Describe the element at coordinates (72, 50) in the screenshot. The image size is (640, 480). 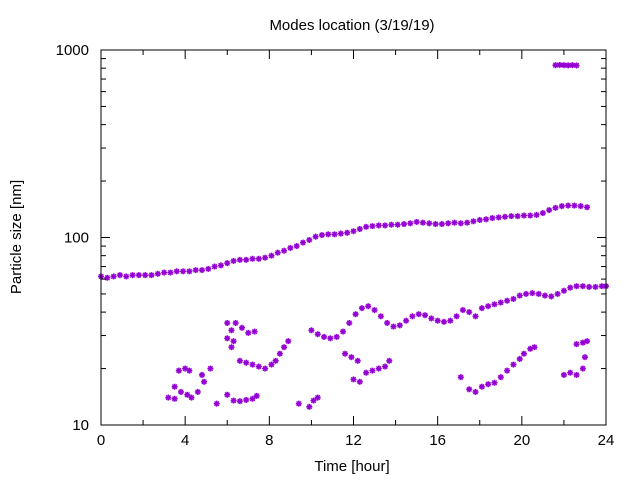
I see `y-tick-label: 1000` at that location.